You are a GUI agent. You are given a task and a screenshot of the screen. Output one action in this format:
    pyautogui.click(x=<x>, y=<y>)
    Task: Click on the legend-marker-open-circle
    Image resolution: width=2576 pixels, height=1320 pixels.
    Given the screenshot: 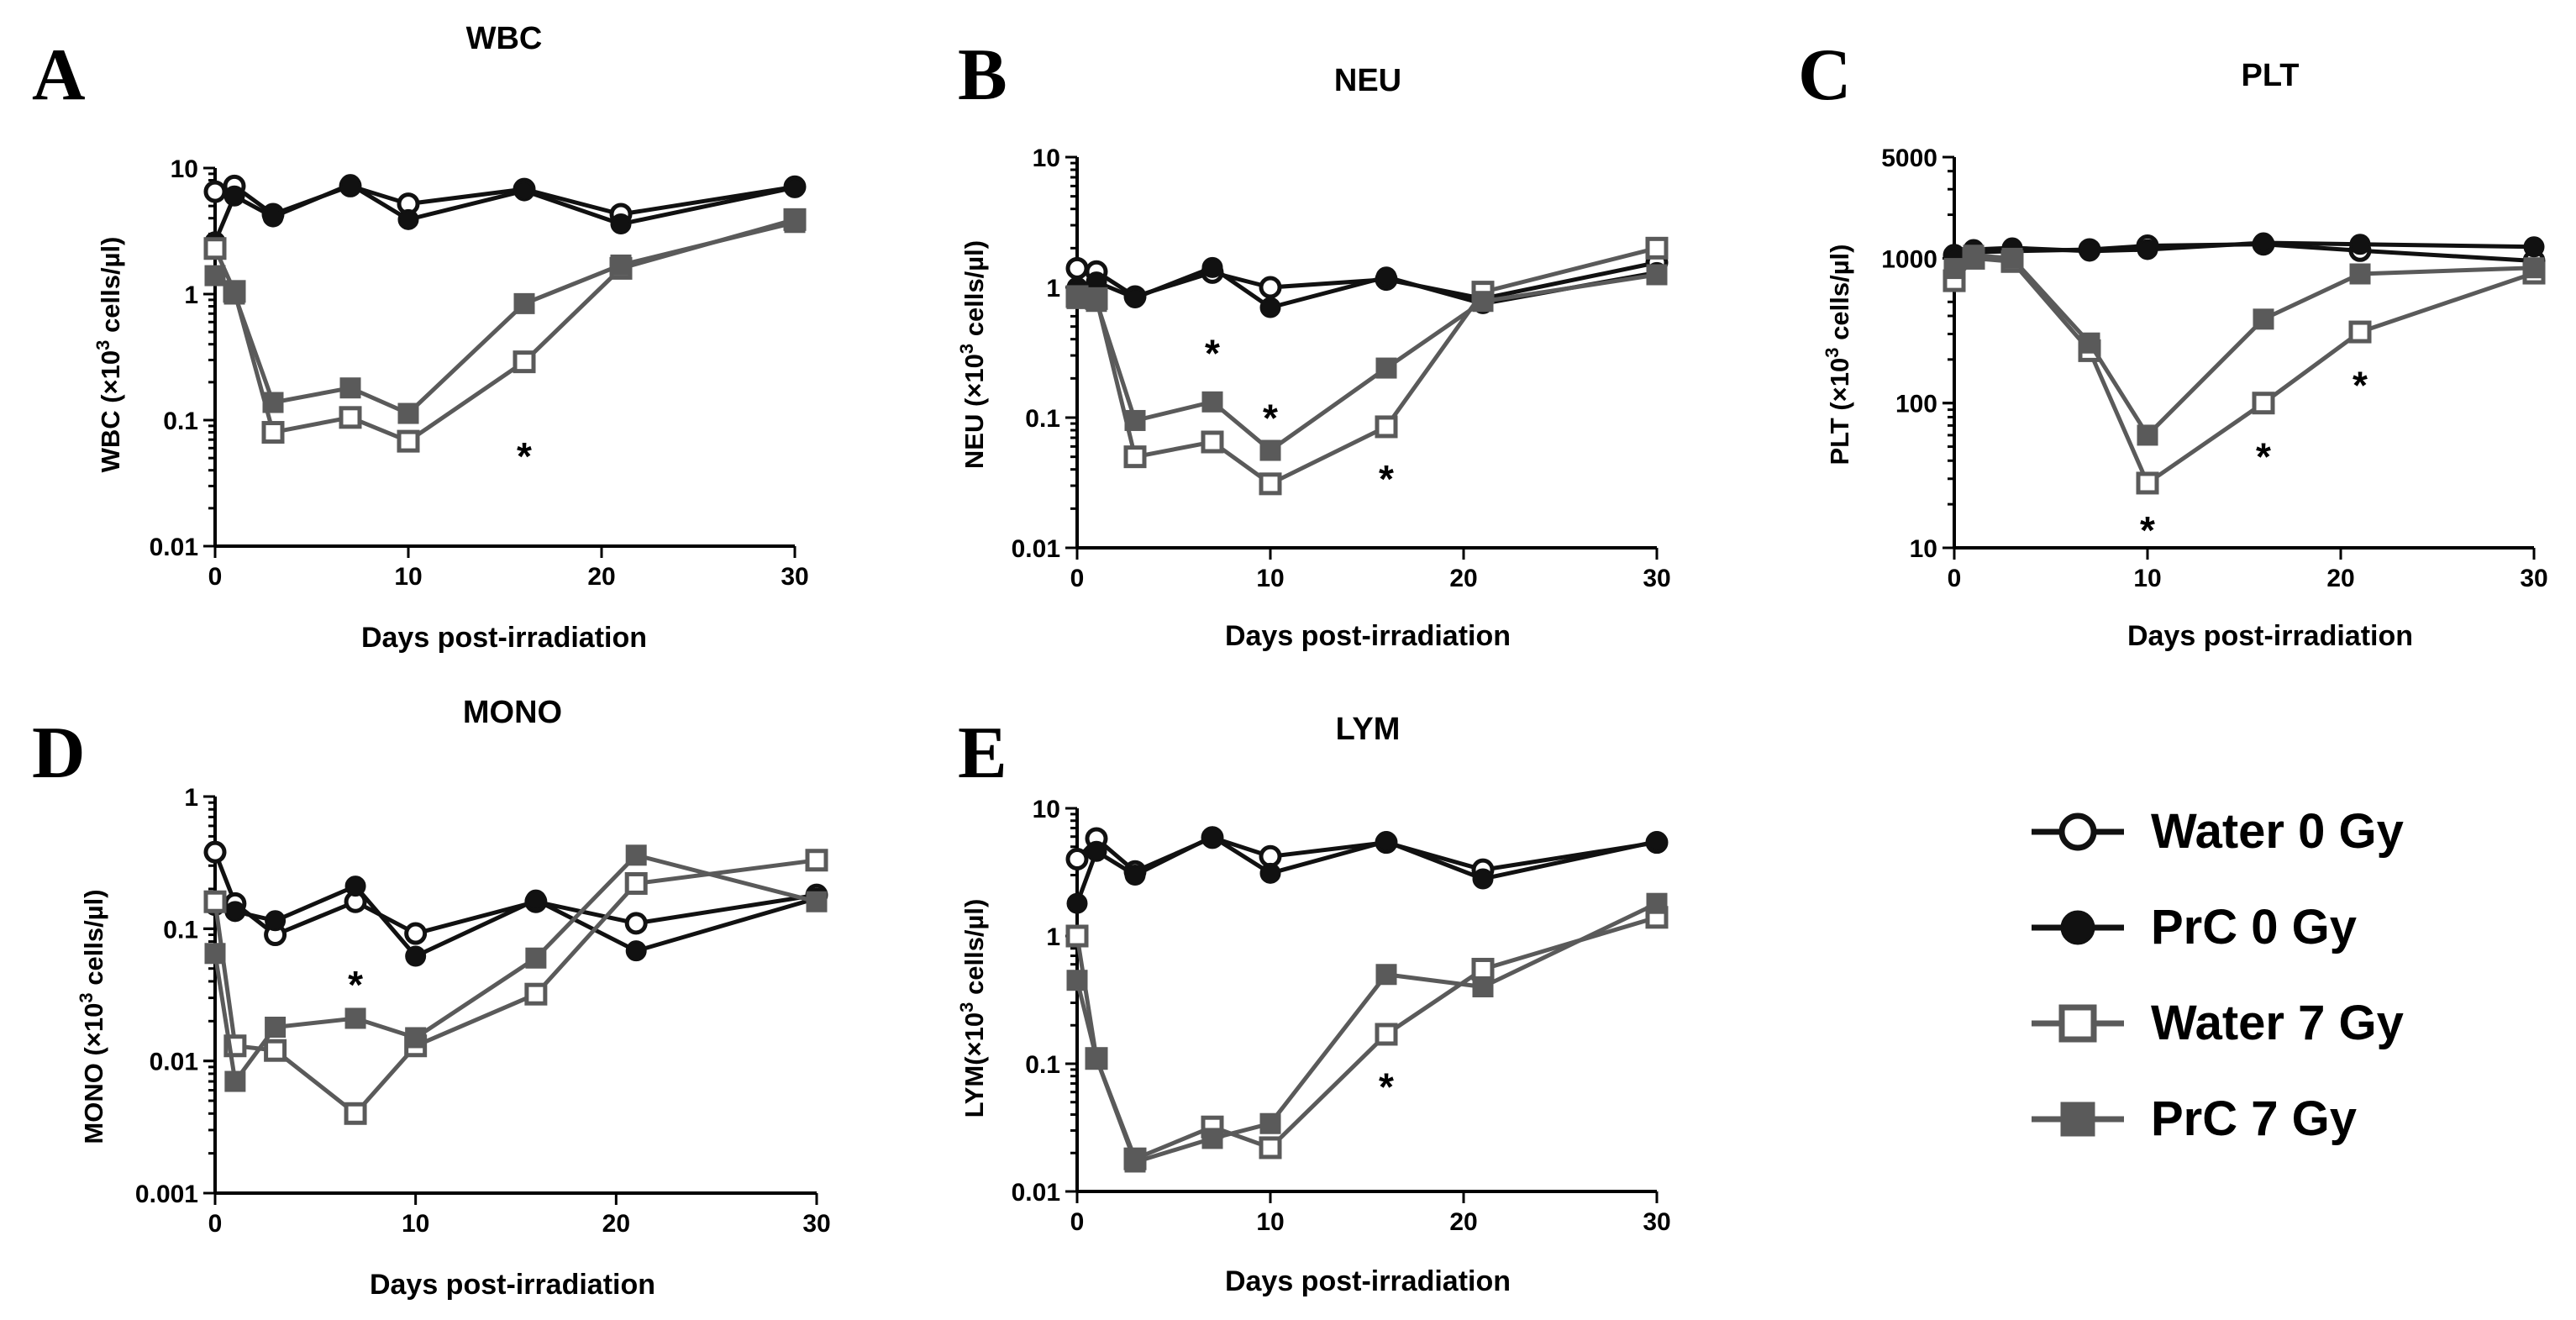 What is the action you would take?
    pyautogui.click(x=2078, y=832)
    